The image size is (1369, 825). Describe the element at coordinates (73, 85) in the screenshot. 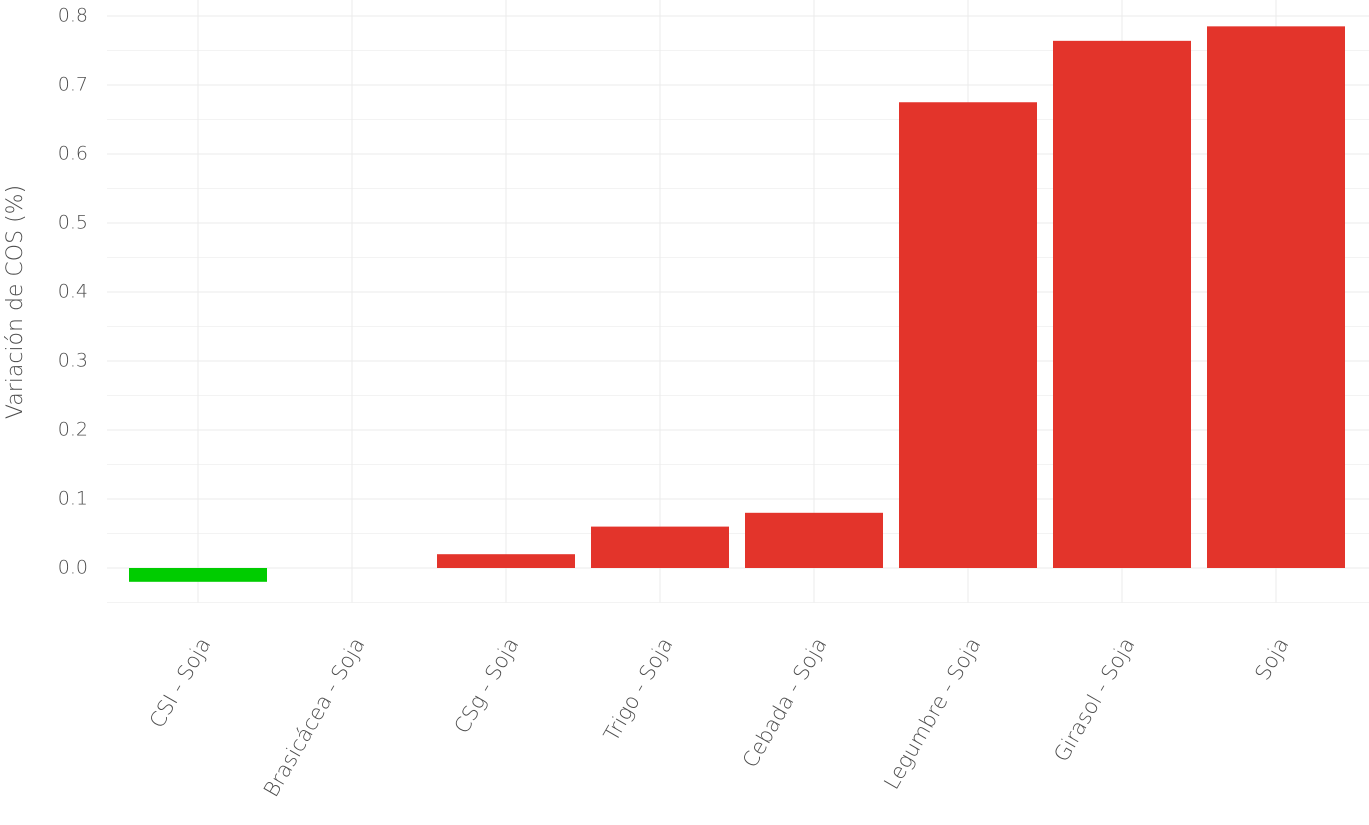

I see `y-tick-label: 0.7` at that location.